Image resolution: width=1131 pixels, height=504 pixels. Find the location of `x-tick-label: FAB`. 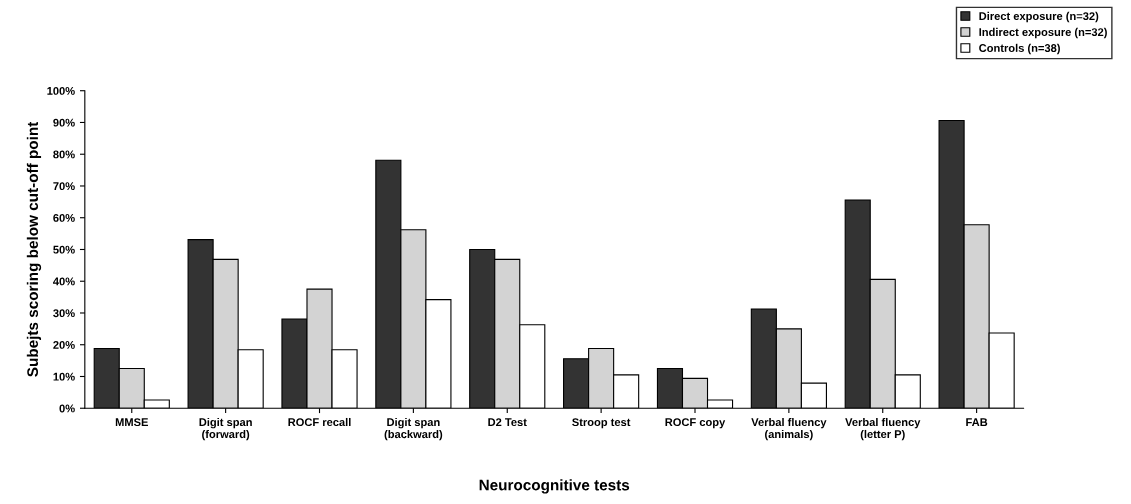

x-tick-label: FAB is located at coordinates (977, 422).